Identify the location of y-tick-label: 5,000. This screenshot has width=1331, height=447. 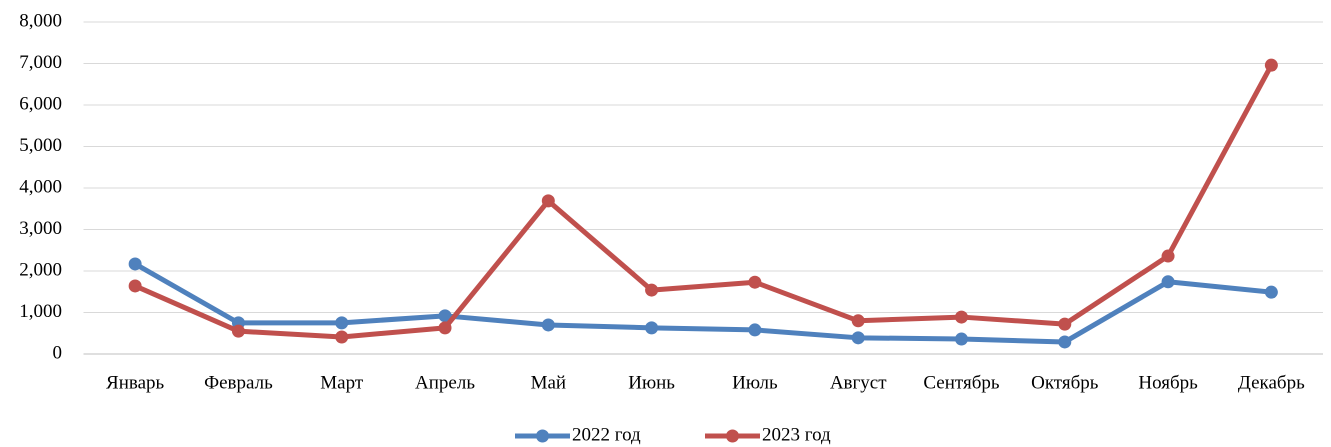
(40, 145).